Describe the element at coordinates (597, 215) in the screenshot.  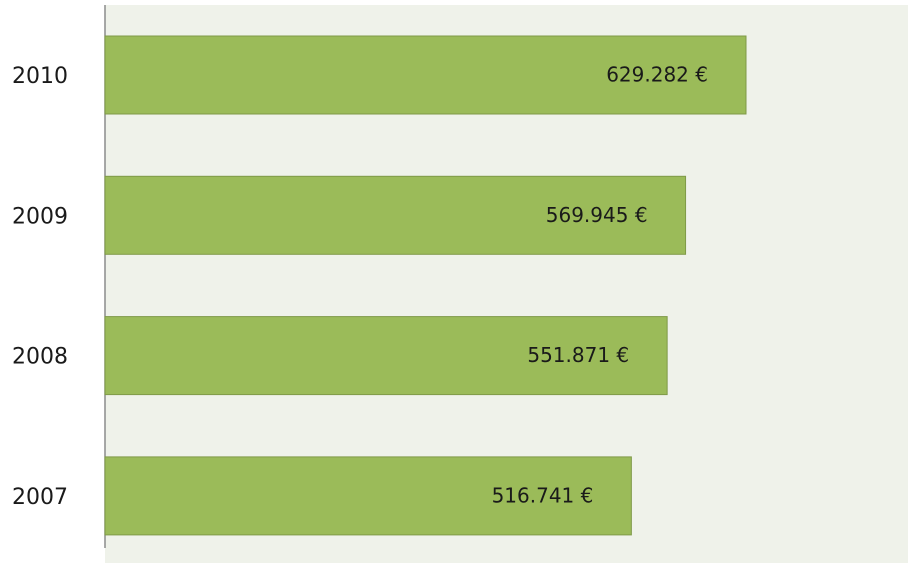
I see `value-label: 569.945 €` at that location.